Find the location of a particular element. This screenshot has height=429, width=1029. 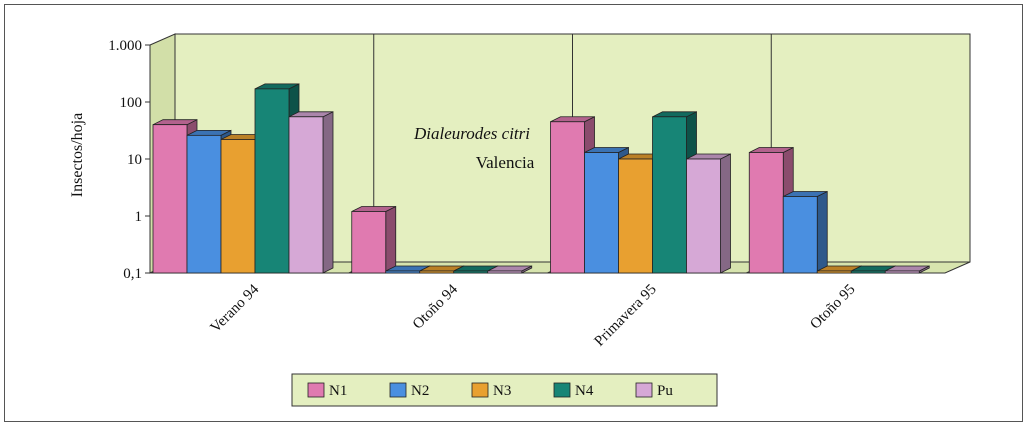

legend-label-n4: N4 is located at coordinates (584, 391).